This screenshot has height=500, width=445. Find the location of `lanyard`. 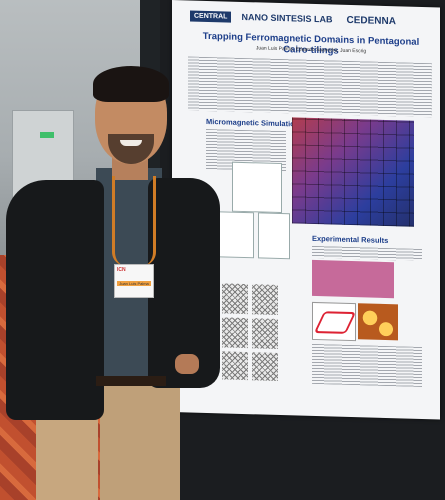

lanyard is located at coordinates (134, 221).